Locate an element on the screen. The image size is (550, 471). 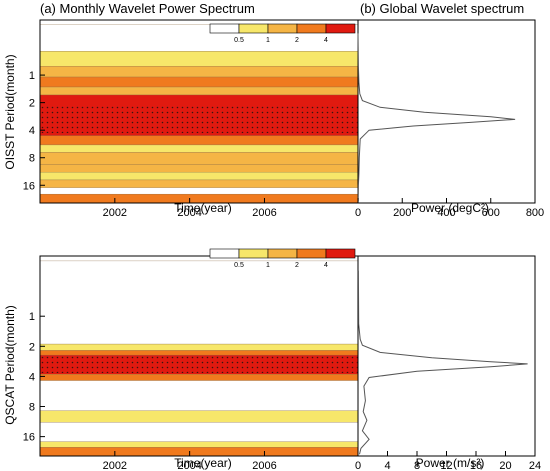
oisst-legend-label-2: 2 is located at coordinates (297, 40).